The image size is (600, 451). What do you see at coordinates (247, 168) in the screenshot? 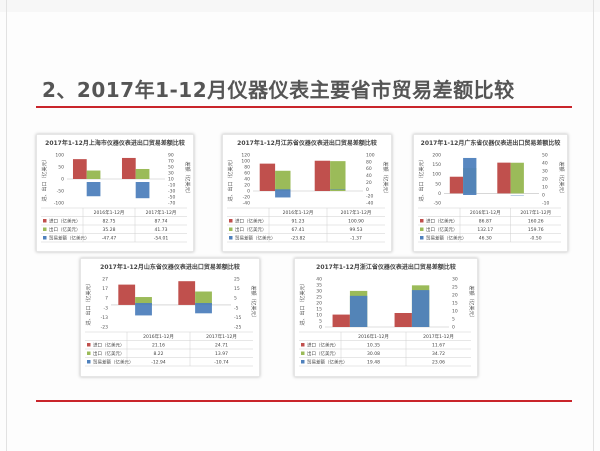
I see `left-tick-label: 80` at bounding box center [247, 168].